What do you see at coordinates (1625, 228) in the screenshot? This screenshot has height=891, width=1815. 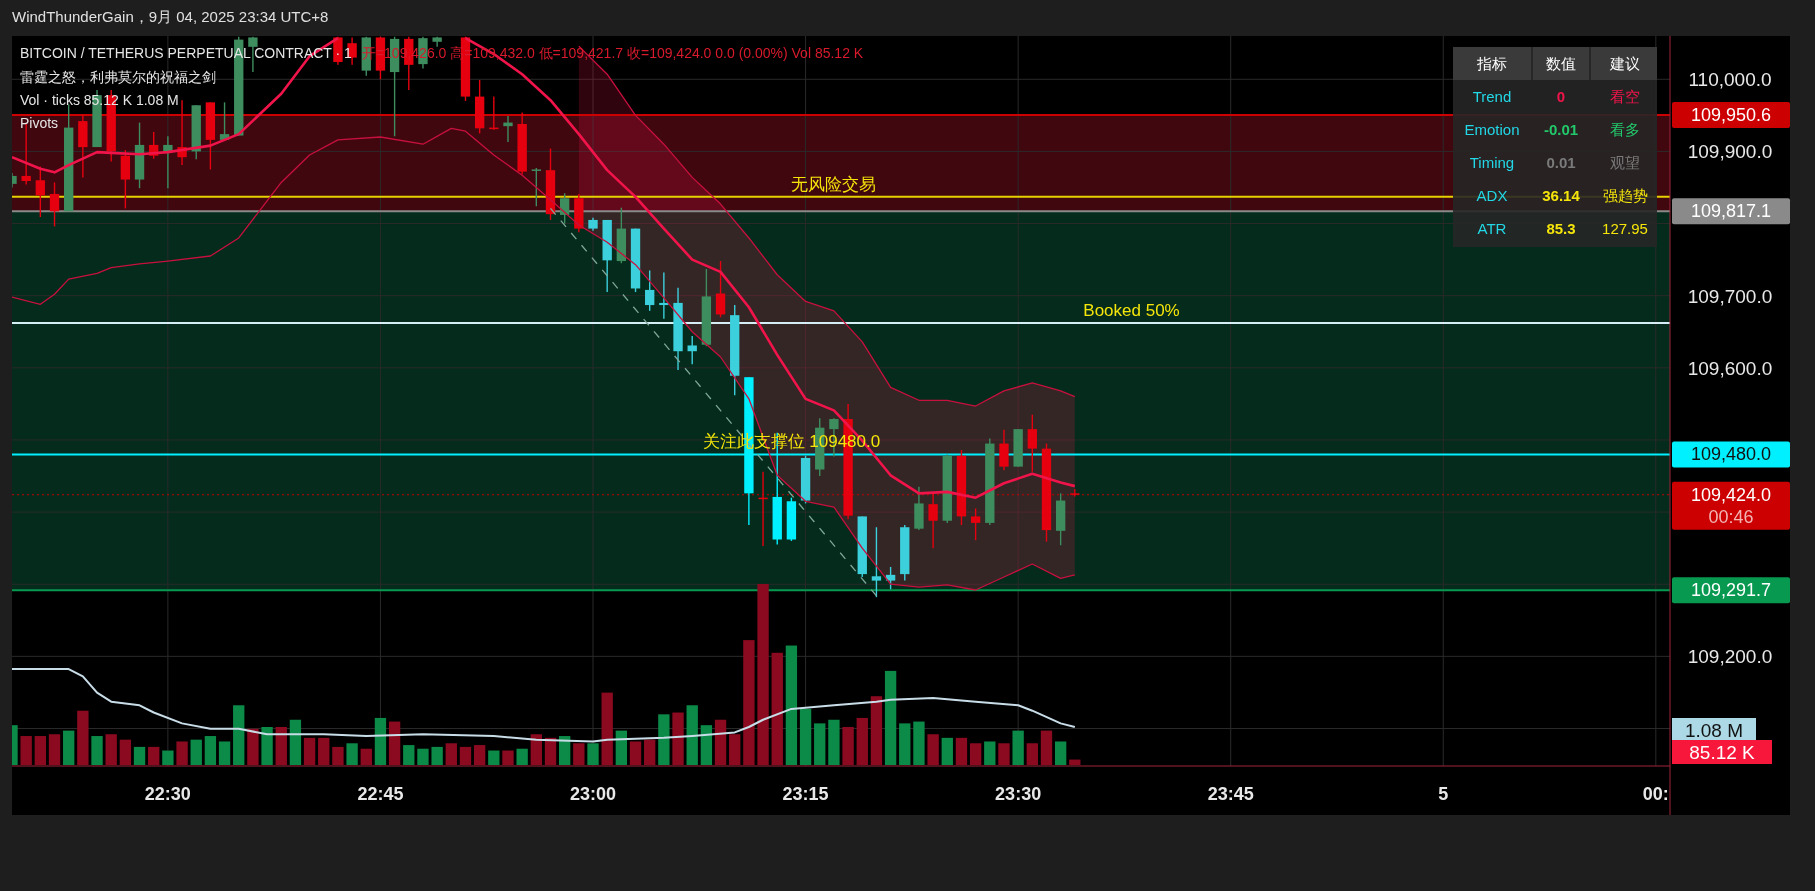 I see `annotation: 127.95` at bounding box center [1625, 228].